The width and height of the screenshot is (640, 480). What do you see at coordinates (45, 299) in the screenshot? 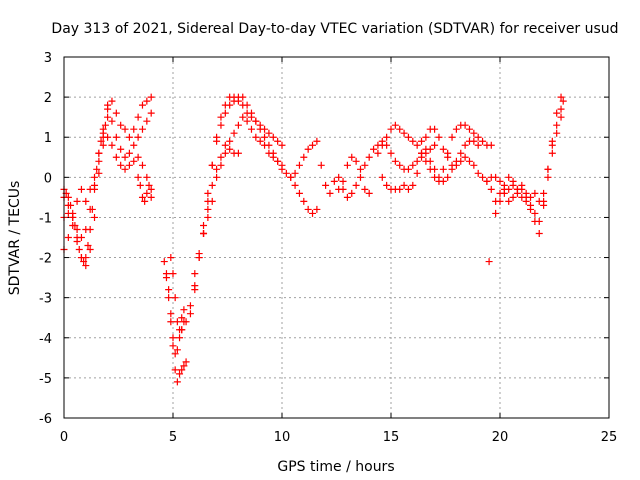
I see `y-tick-label: -3` at bounding box center [45, 299].